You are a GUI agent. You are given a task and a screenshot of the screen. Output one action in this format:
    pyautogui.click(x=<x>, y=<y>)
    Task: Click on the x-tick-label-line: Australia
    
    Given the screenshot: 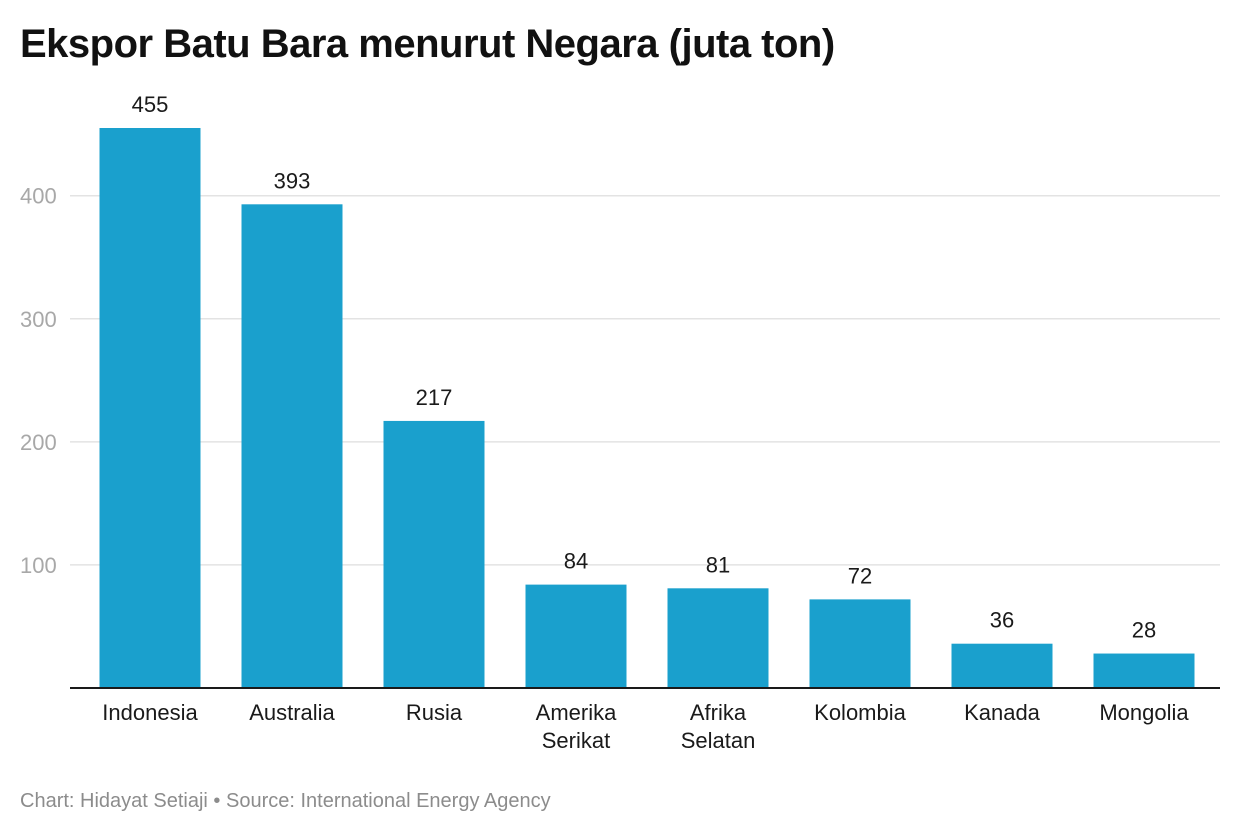 What is the action you would take?
    pyautogui.click(x=292, y=712)
    